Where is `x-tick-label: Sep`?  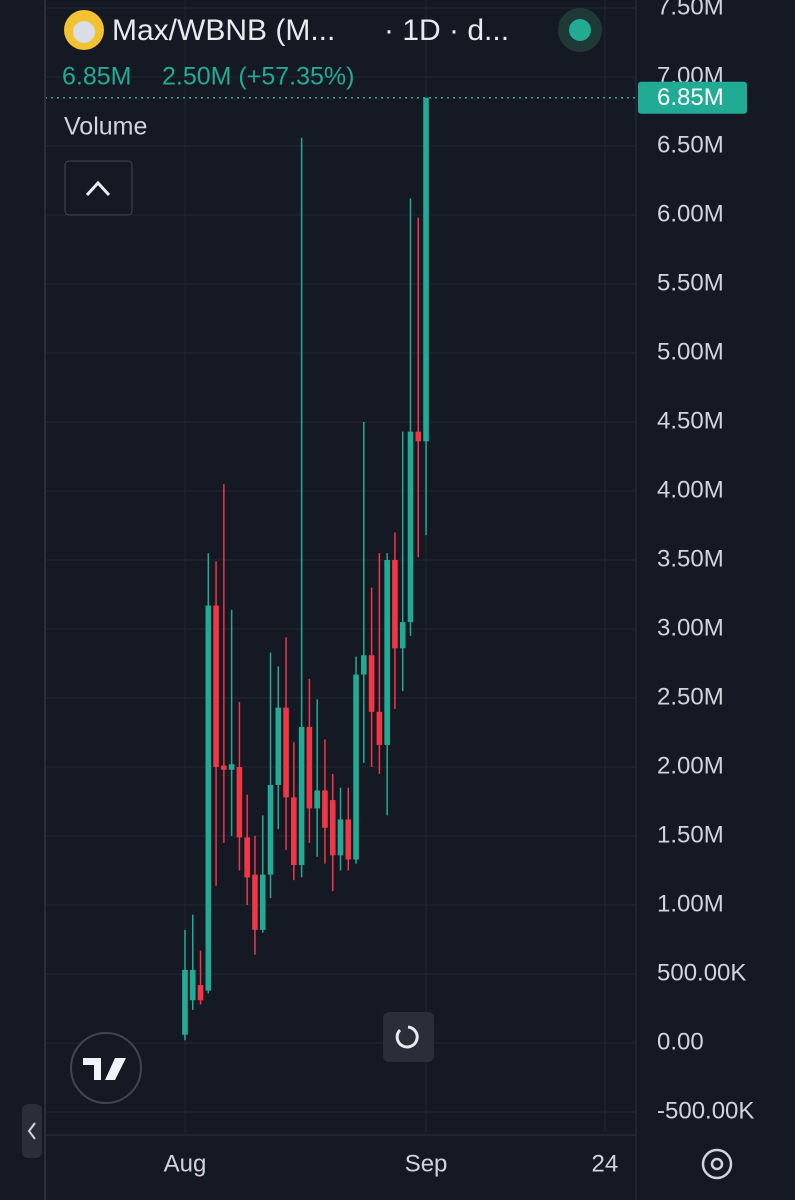 x-tick-label: Sep is located at coordinates (426, 1163).